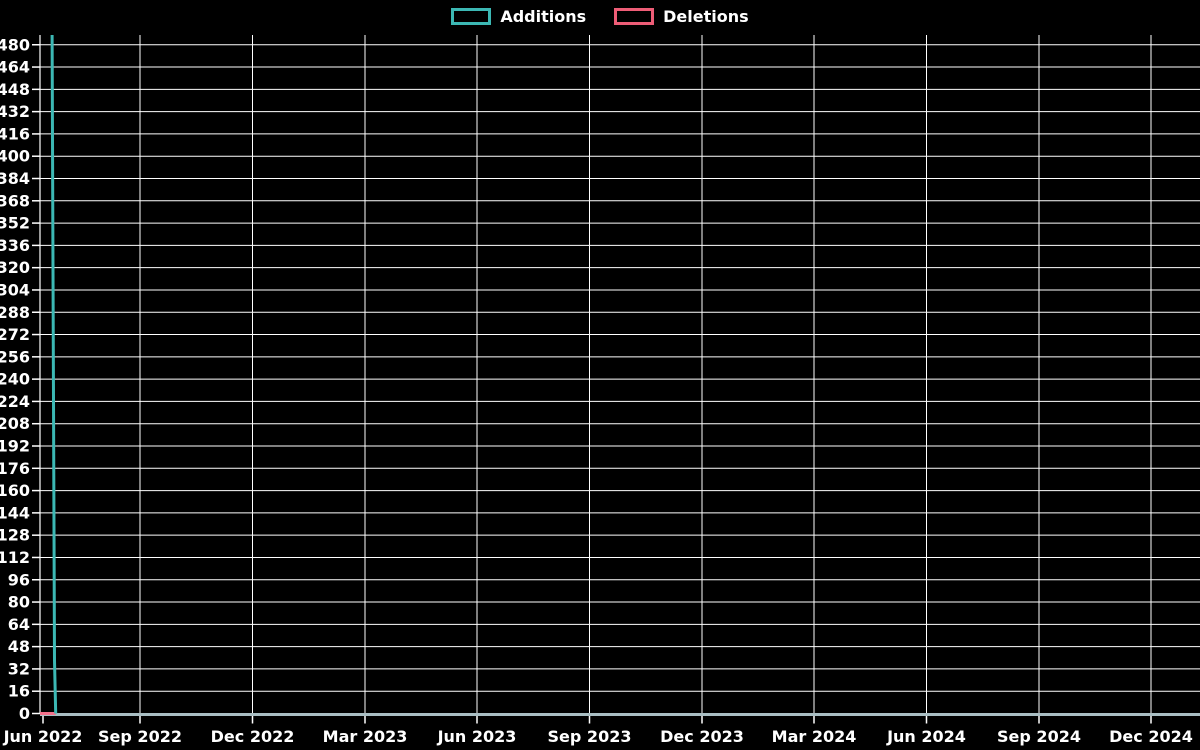 This screenshot has height=750, width=1200. Describe the element at coordinates (634, 16) in the screenshot. I see `deletions-swatch-icon` at that location.